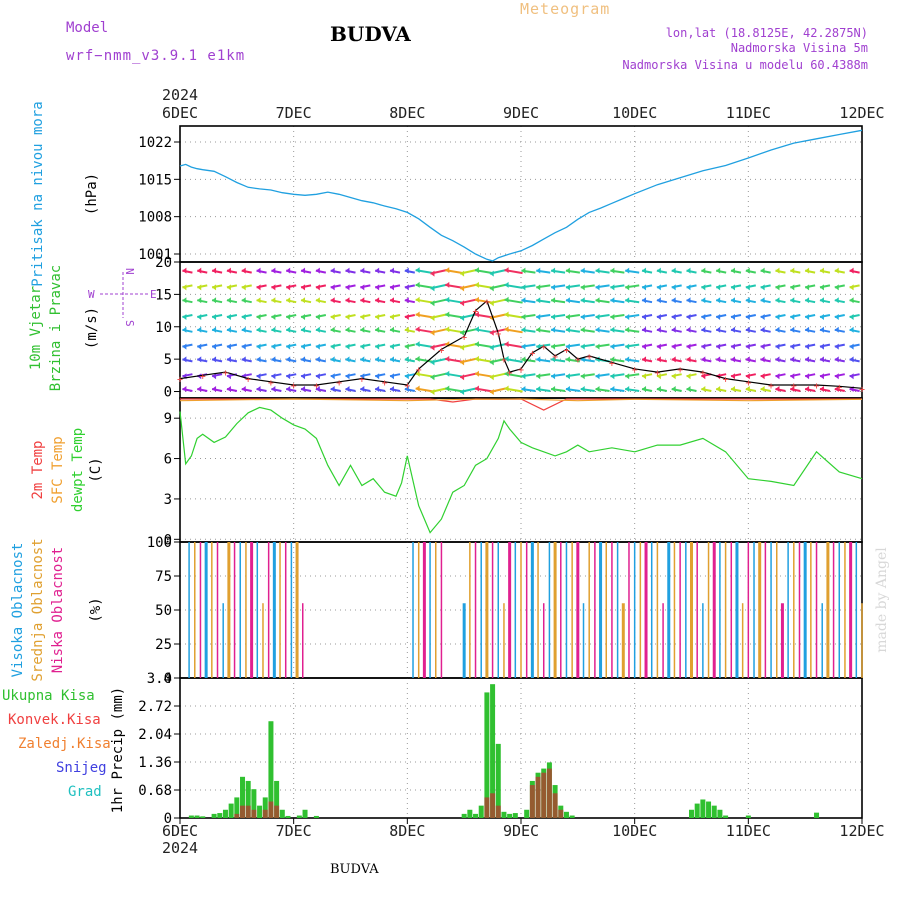 Image resolution: width=900 pixels, height=900 pixels. I want to click on y-tick-label: 25, so click(163, 645).